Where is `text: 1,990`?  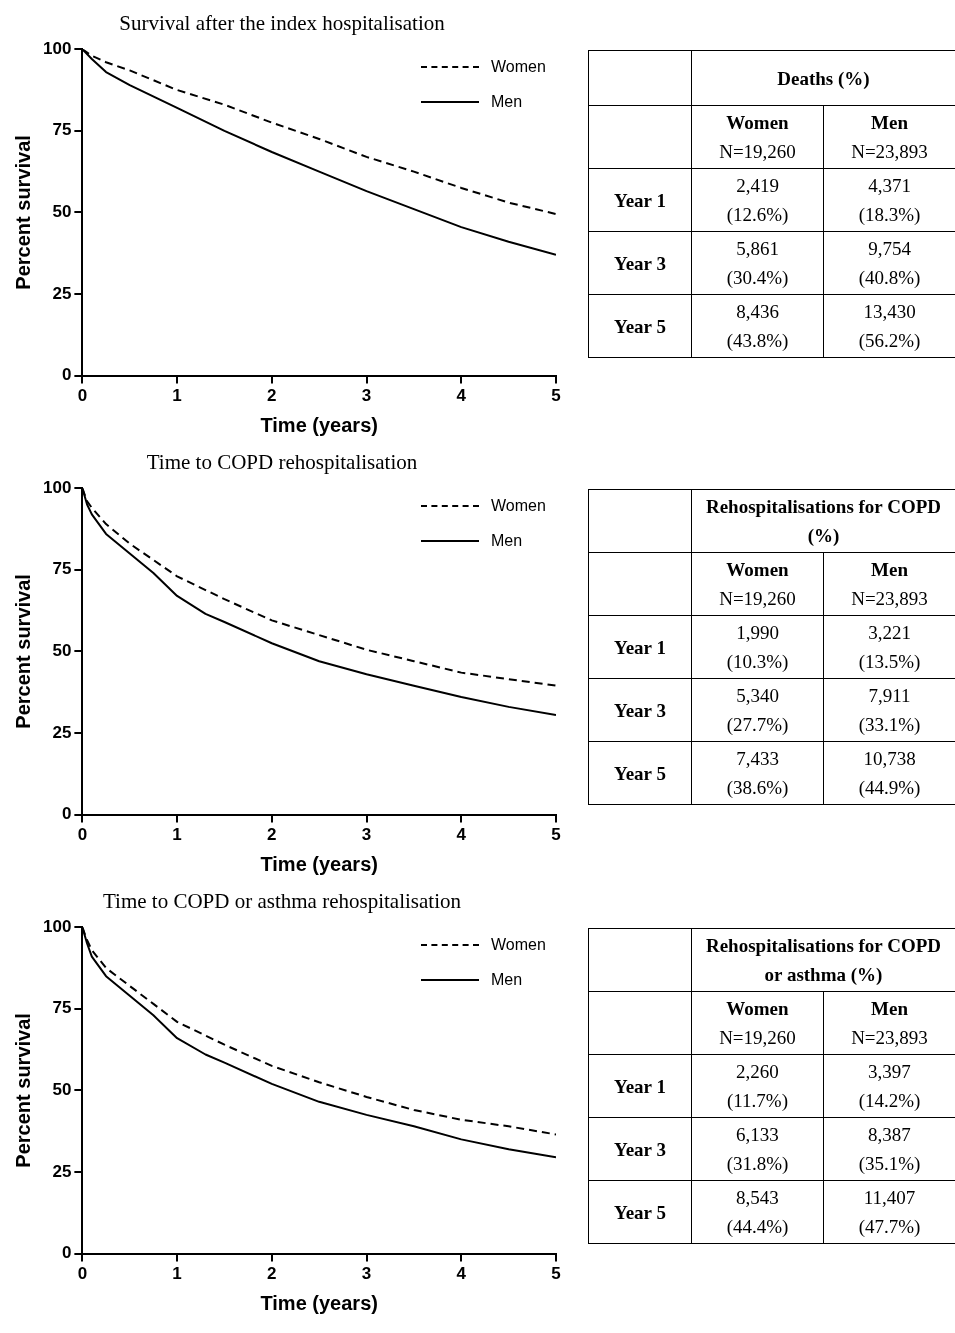
text: 1,990 is located at coordinates (757, 632).